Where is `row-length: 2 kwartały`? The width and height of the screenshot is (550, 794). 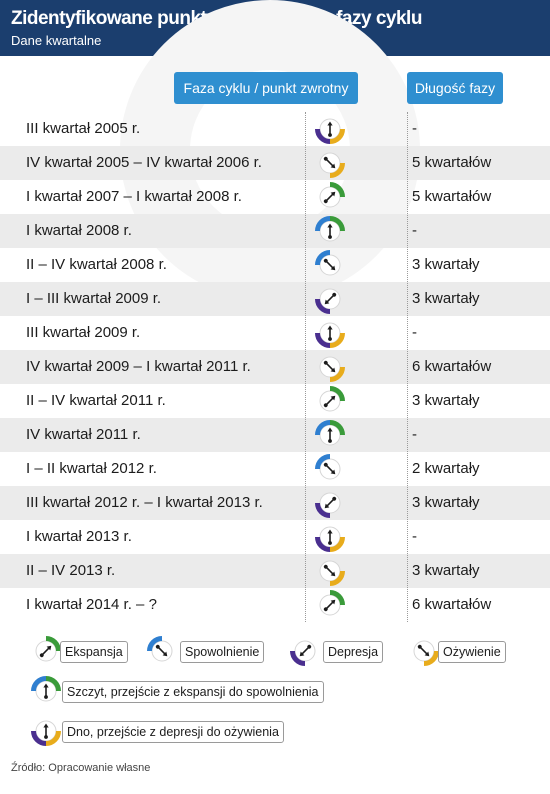
row-length: 2 kwartały is located at coordinates (446, 468).